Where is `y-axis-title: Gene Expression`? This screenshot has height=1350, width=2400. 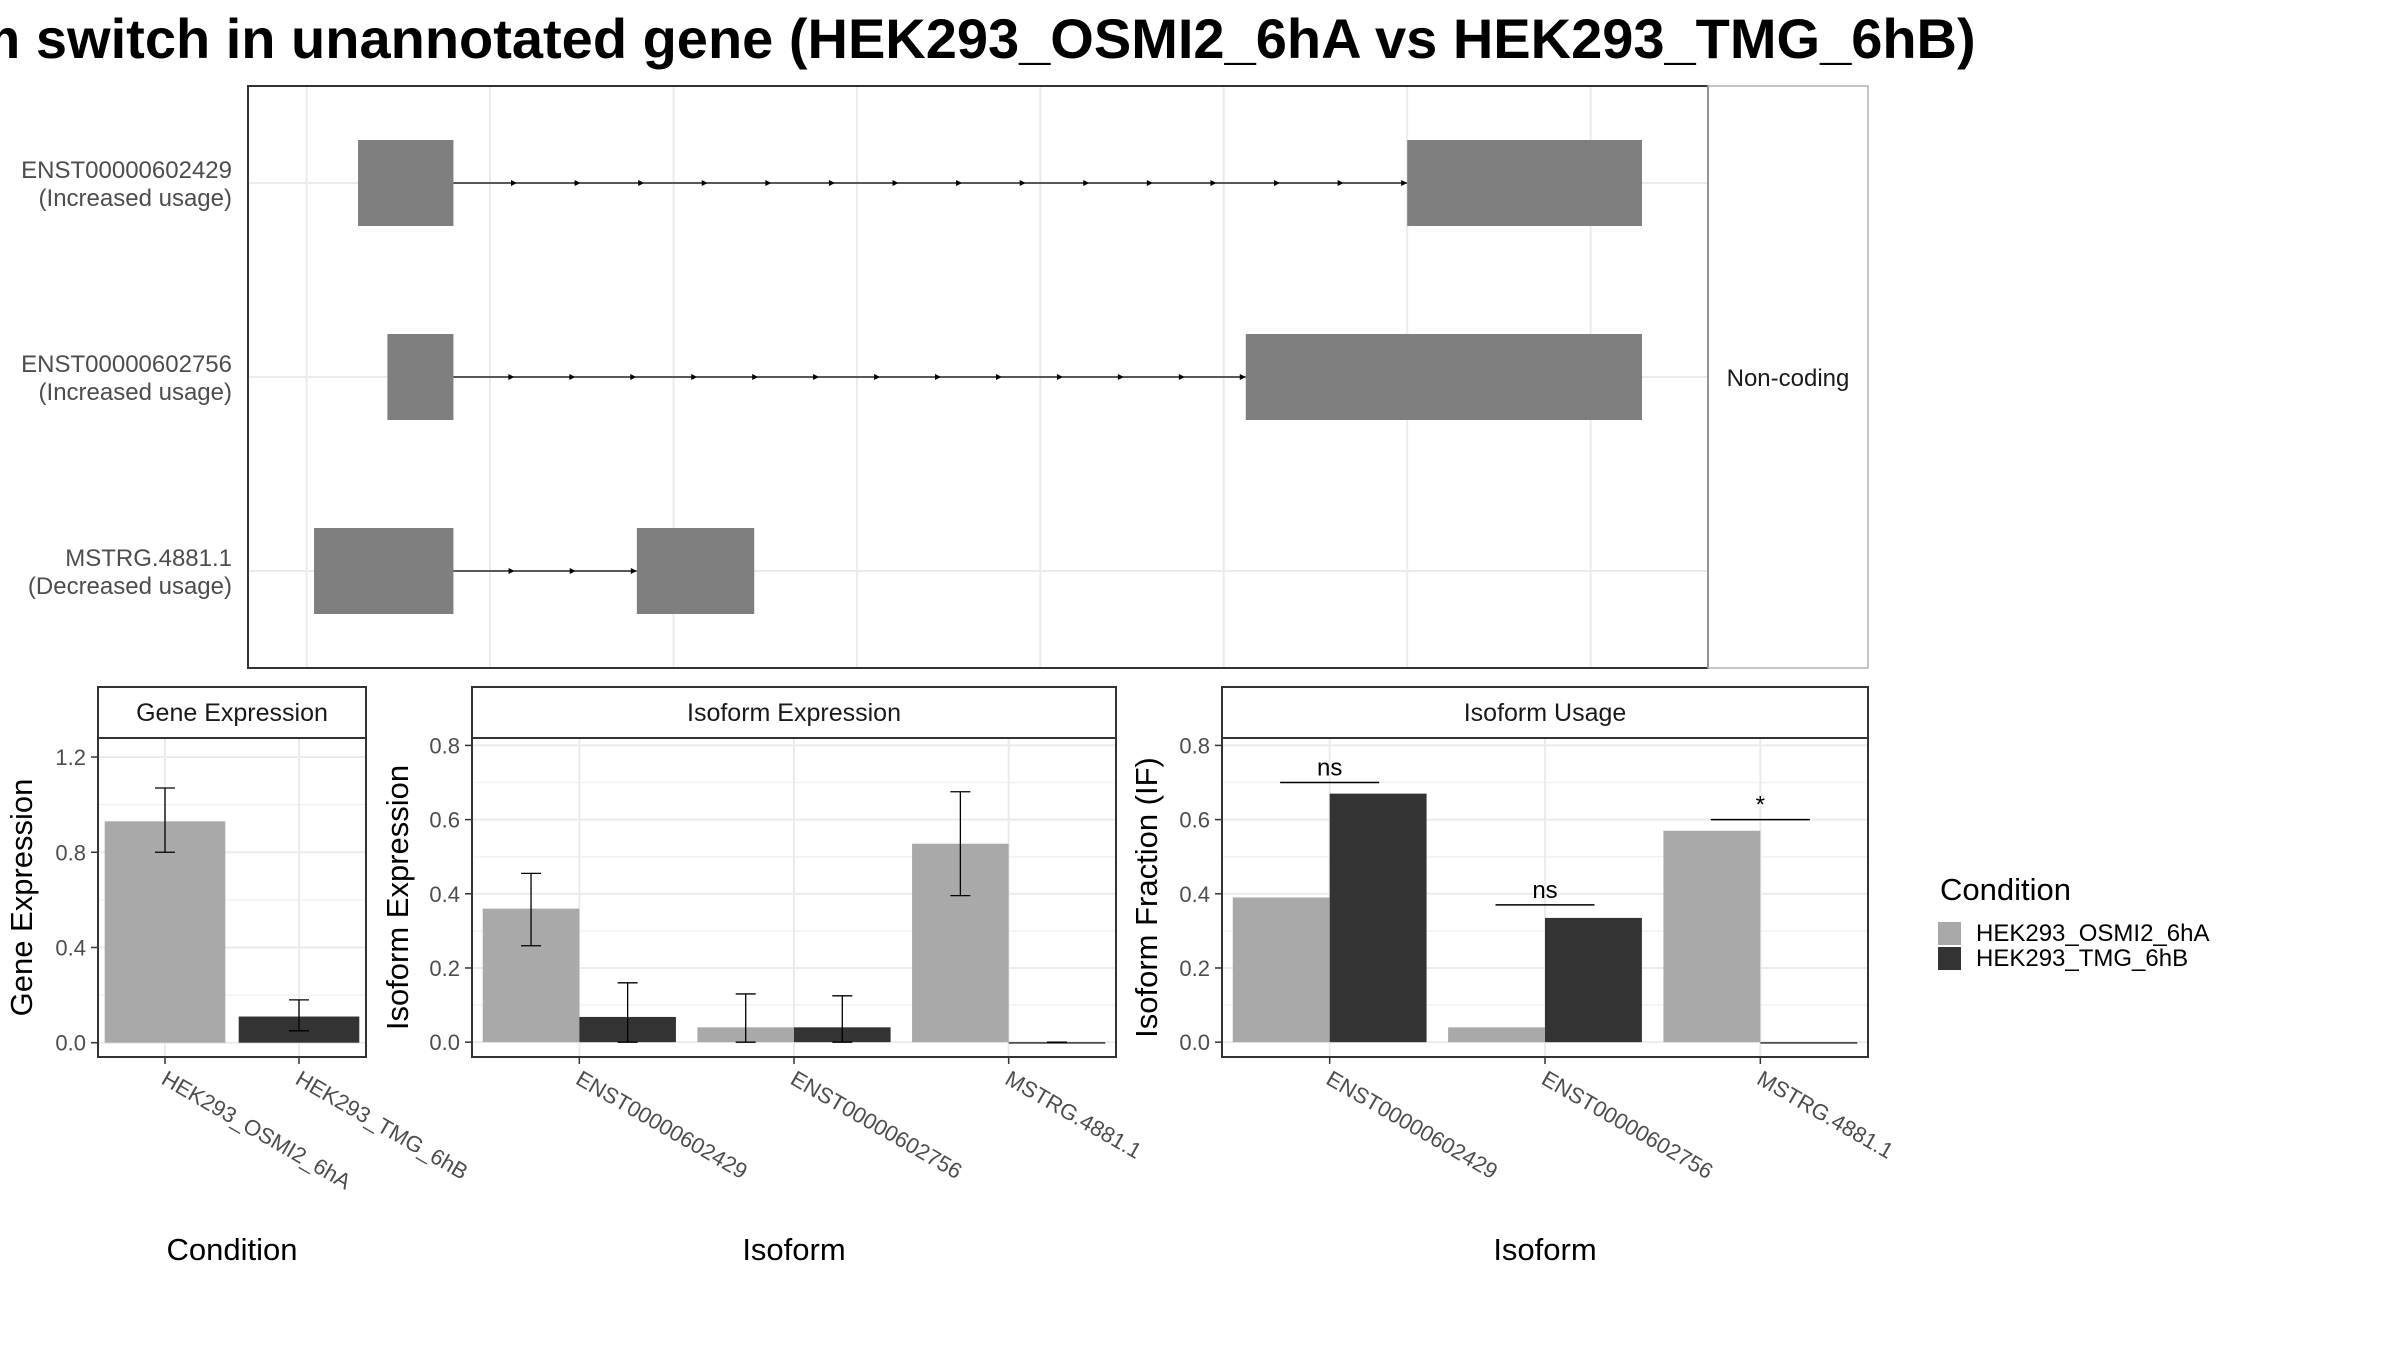 y-axis-title: Gene Expression is located at coordinates (21, 898).